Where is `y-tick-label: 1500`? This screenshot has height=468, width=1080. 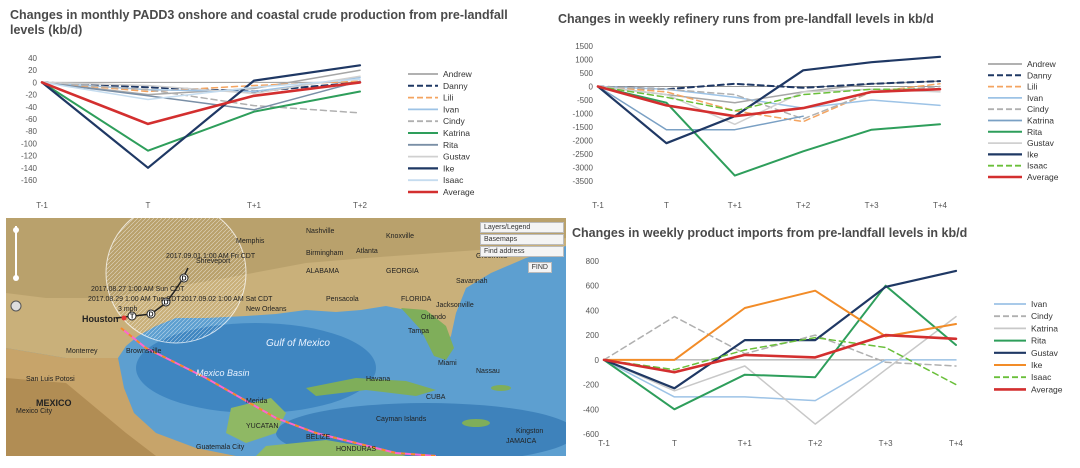
y-tick-label: 1500 is located at coordinates (584, 46).